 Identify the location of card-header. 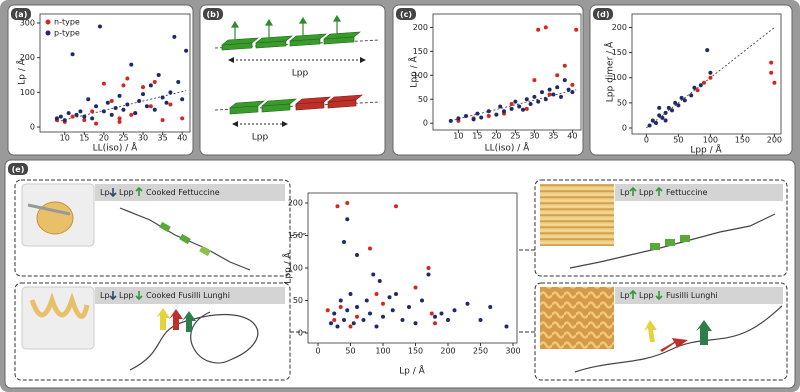
(699, 295).